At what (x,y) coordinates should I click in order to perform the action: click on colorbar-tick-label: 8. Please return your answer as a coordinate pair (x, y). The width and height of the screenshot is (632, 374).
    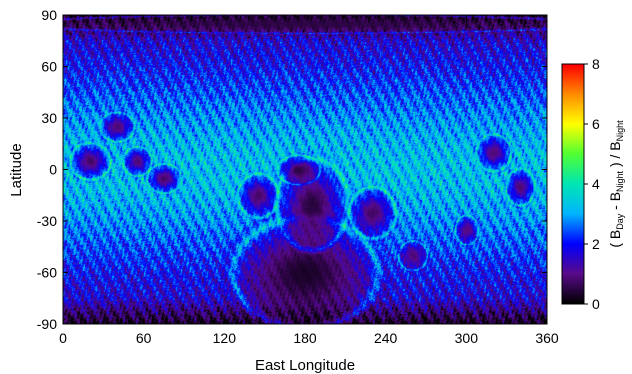
    Looking at the image, I should click on (596, 64).